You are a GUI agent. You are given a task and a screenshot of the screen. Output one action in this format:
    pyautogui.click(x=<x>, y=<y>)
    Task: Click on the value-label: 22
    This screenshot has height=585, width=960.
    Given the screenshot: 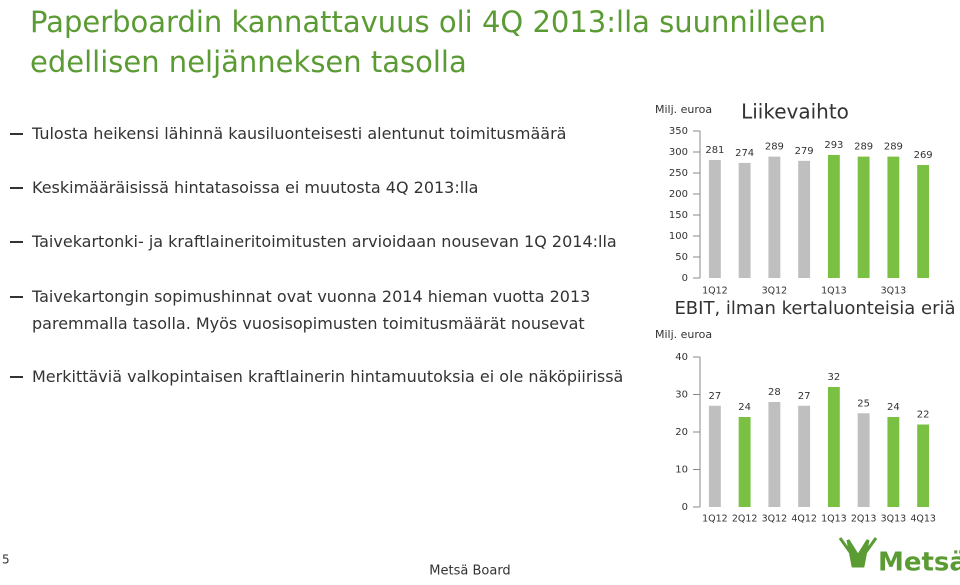 What is the action you would take?
    pyautogui.click(x=923, y=415)
    